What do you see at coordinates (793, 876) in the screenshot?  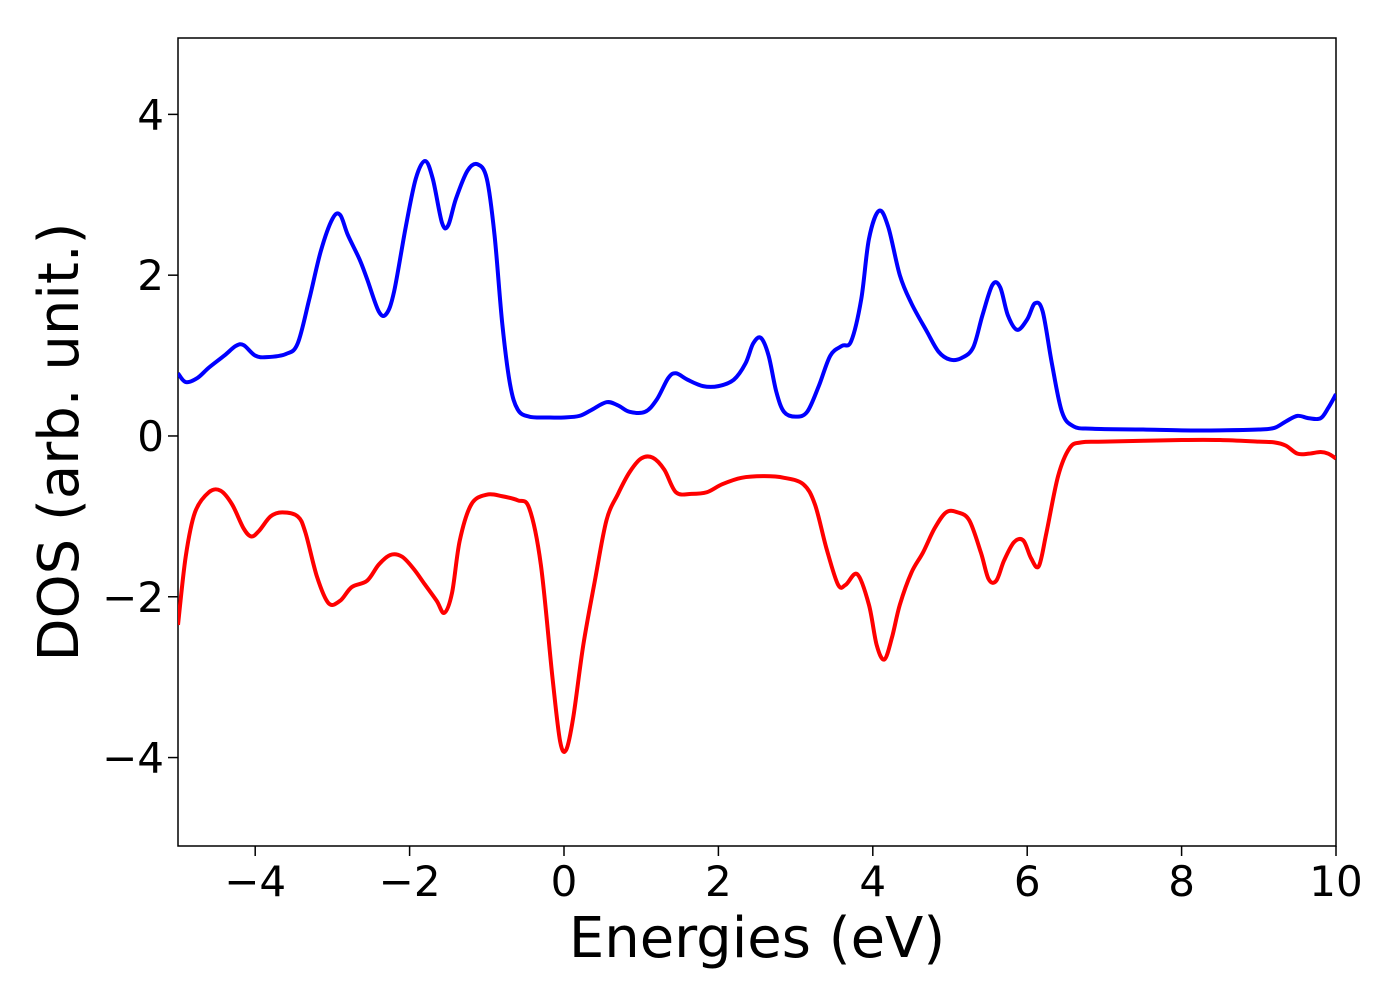 I see `x-axis-ticks: −4 −2 0 2 4 6 8 10` at bounding box center [793, 876].